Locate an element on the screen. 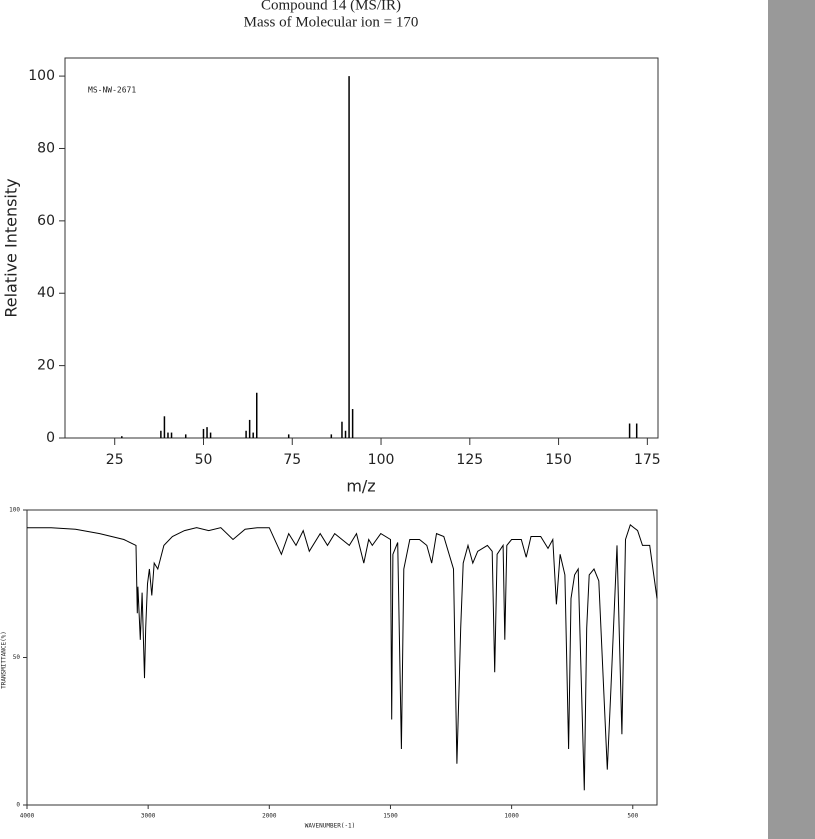 This screenshot has width=815, height=839. x-tick-label: 1500 is located at coordinates (390, 816).